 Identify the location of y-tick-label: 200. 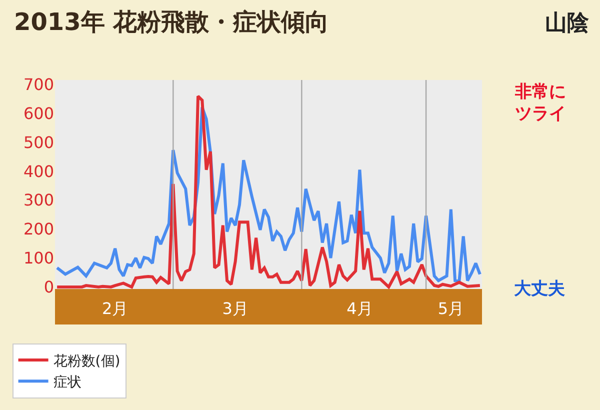
(38, 229).